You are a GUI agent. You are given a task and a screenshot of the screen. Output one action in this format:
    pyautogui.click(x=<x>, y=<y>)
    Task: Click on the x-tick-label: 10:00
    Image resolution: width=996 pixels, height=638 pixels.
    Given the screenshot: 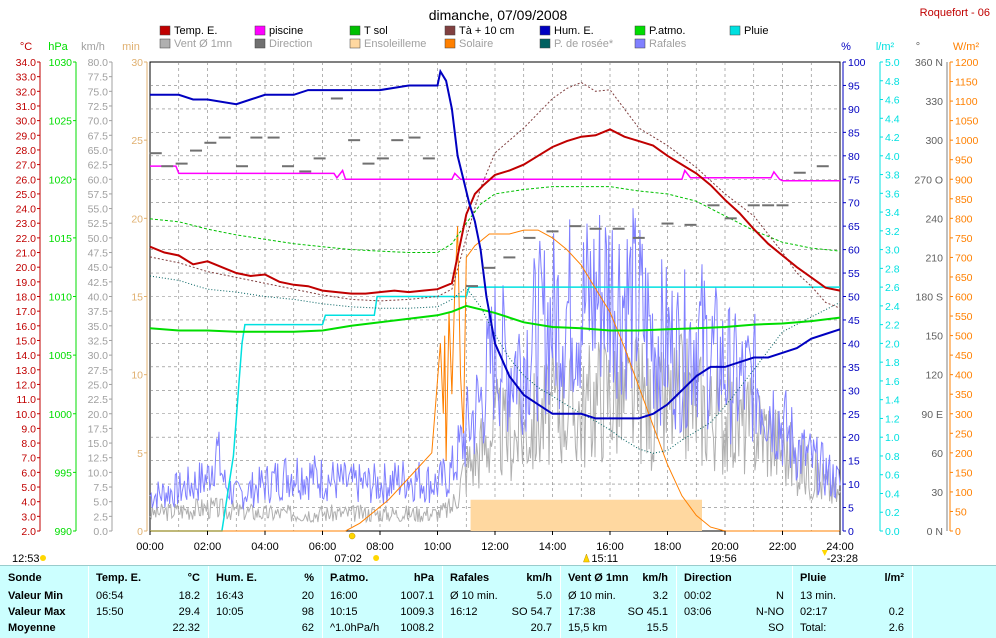 What is the action you would take?
    pyautogui.click(x=438, y=547)
    